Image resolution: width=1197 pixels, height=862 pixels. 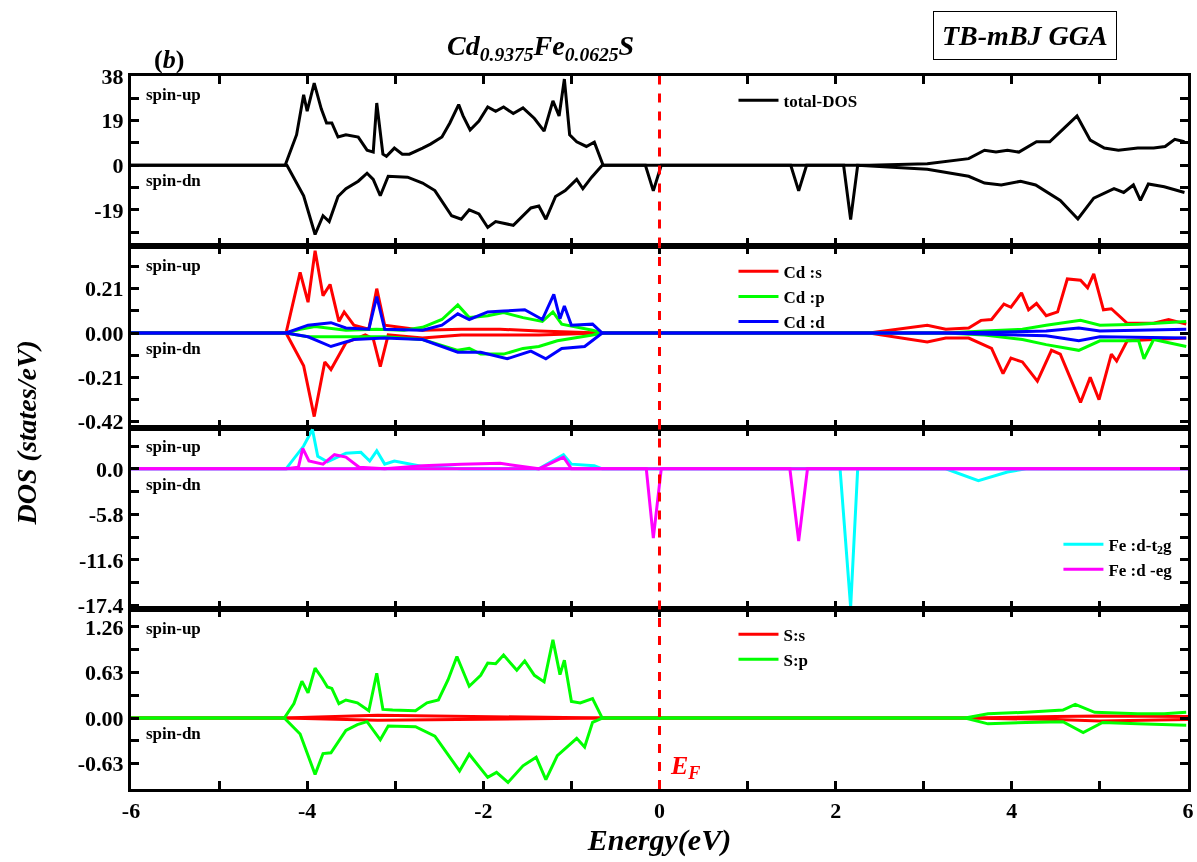 I want to click on x-tick-label: -2, so click(x=483, y=811).